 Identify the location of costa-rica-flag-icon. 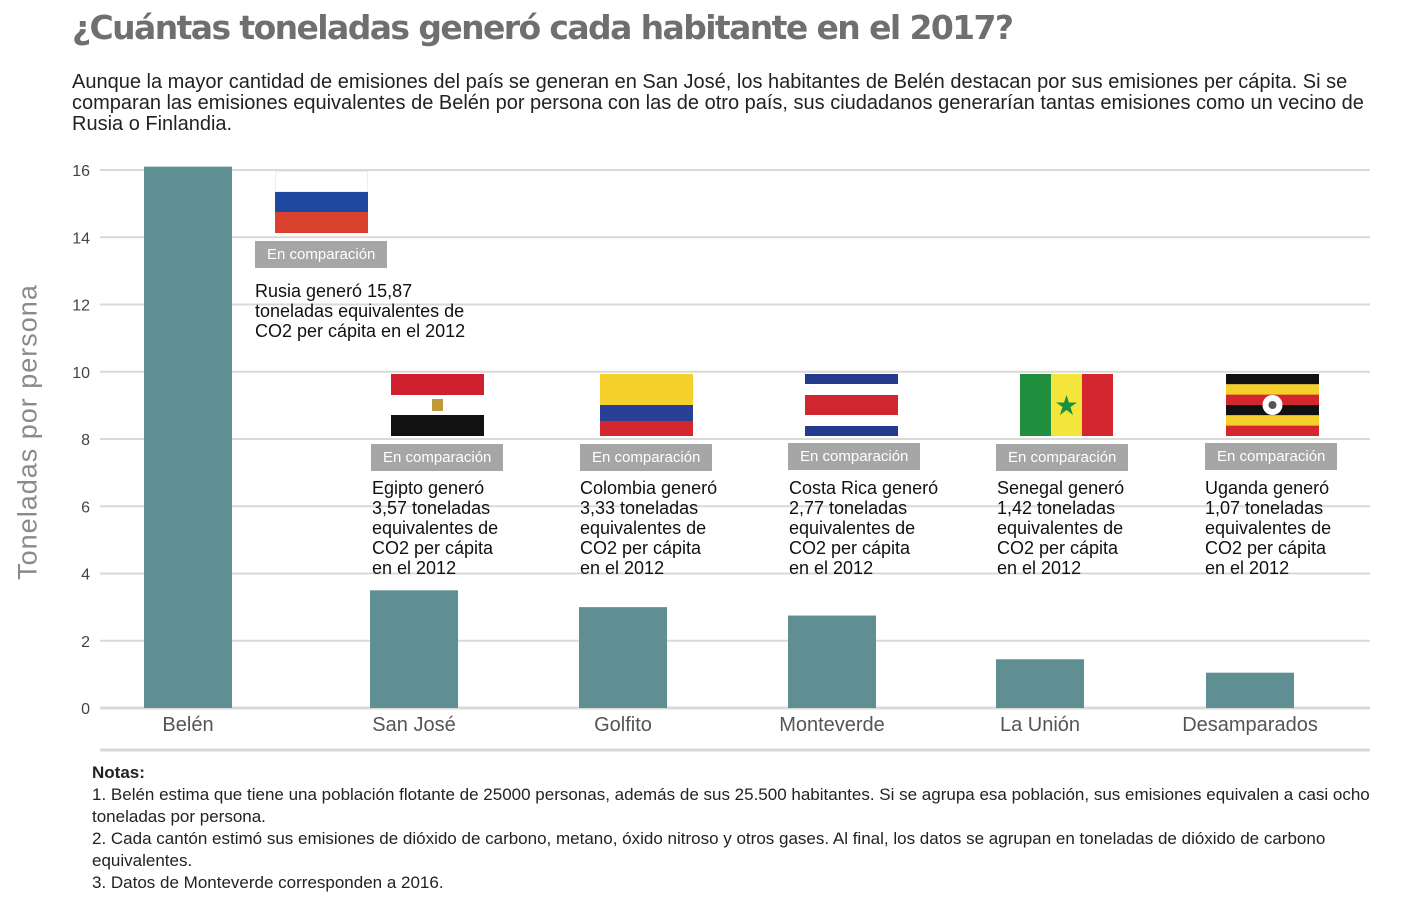
(851, 405).